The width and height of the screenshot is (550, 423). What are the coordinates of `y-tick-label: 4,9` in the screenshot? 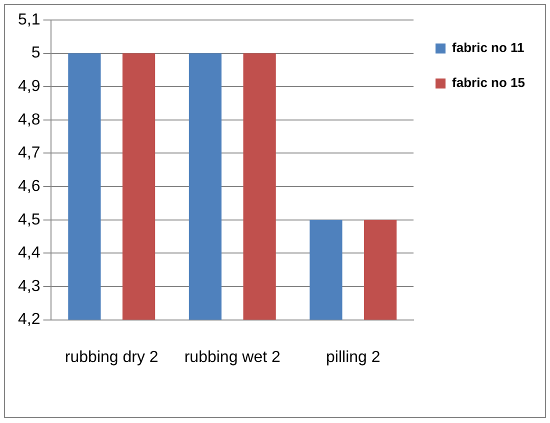 It's located at (29, 87).